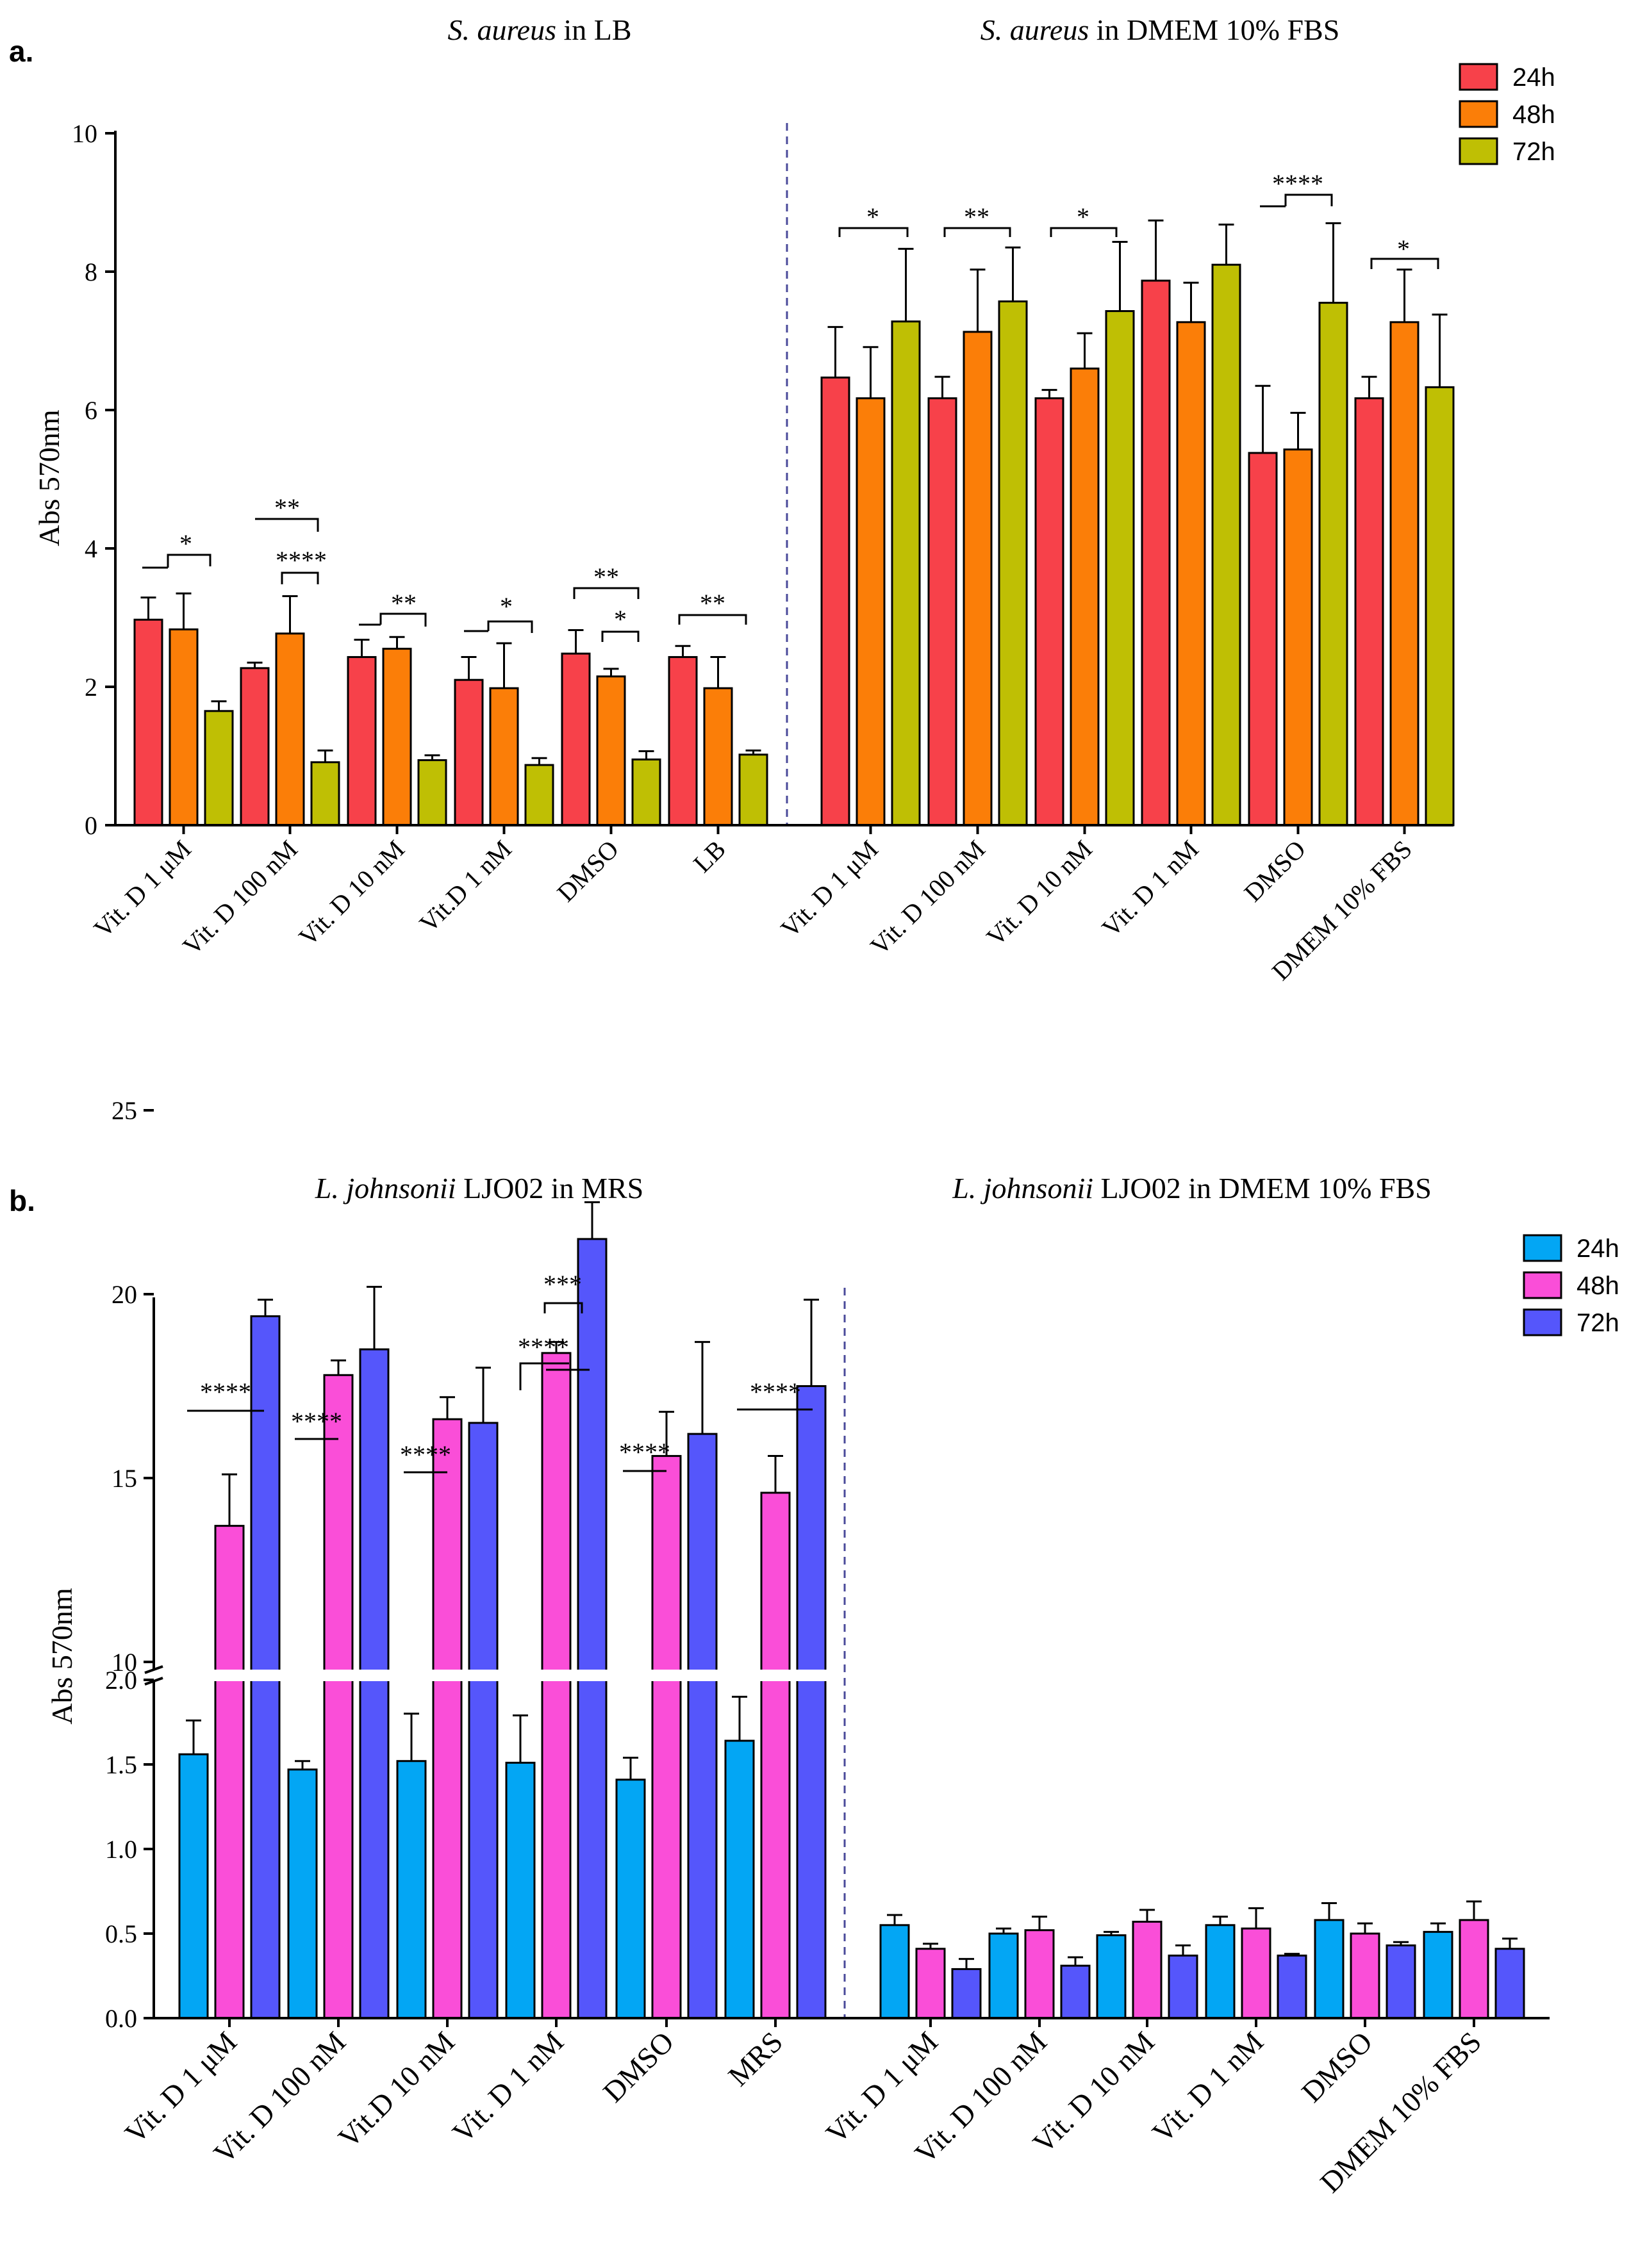 This screenshot has width=1647, height=2268. I want to click on sig-label-a-6: *, so click(621, 619).